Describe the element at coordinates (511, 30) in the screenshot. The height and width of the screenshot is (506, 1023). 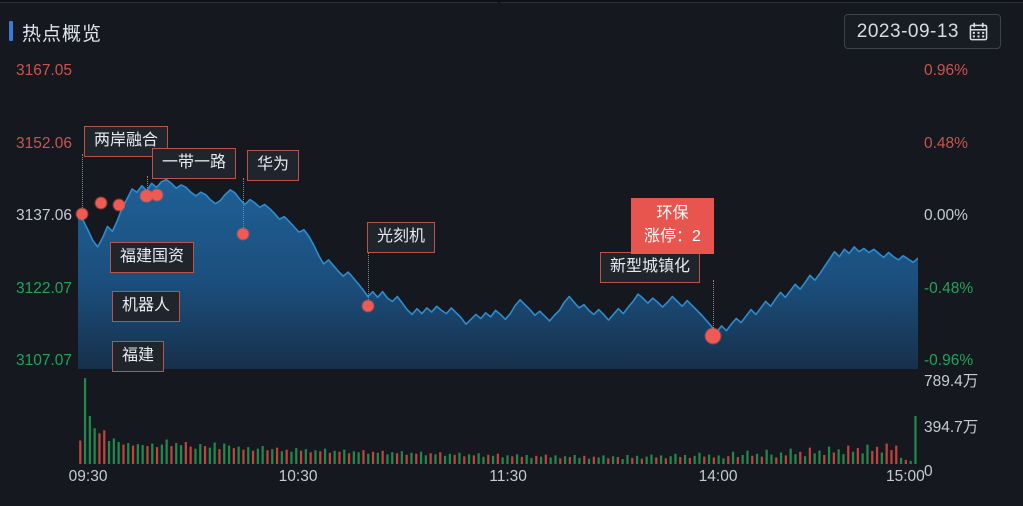
I see `panel-header: 热点概览 2023-09-13` at that location.